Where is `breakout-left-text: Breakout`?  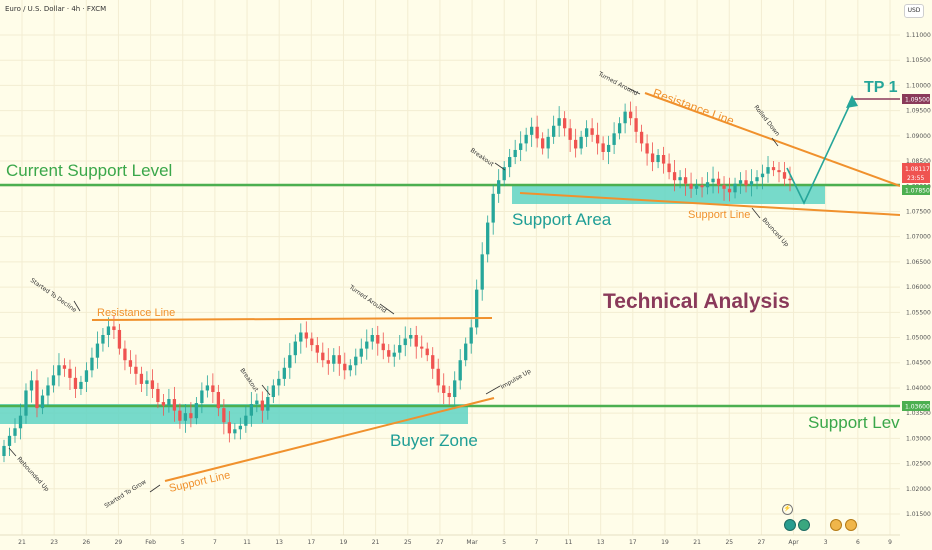 breakout-left-text: Breakout is located at coordinates (249, 380).